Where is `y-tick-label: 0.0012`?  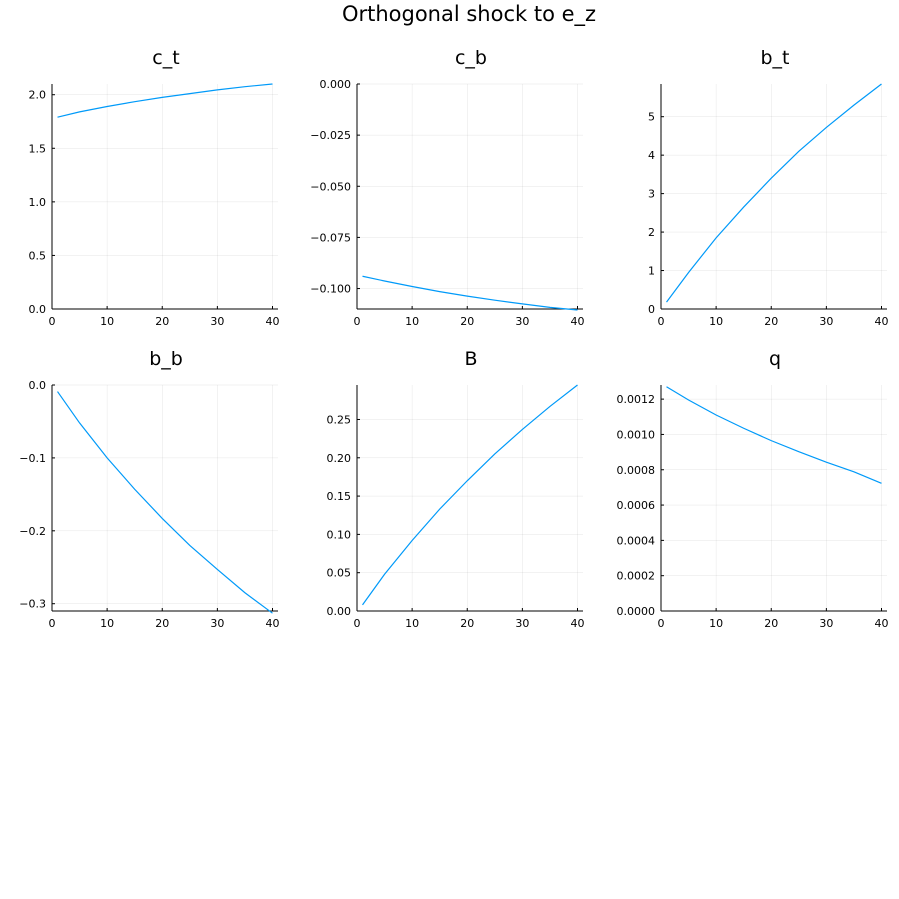 y-tick-label: 0.0012 is located at coordinates (636, 399).